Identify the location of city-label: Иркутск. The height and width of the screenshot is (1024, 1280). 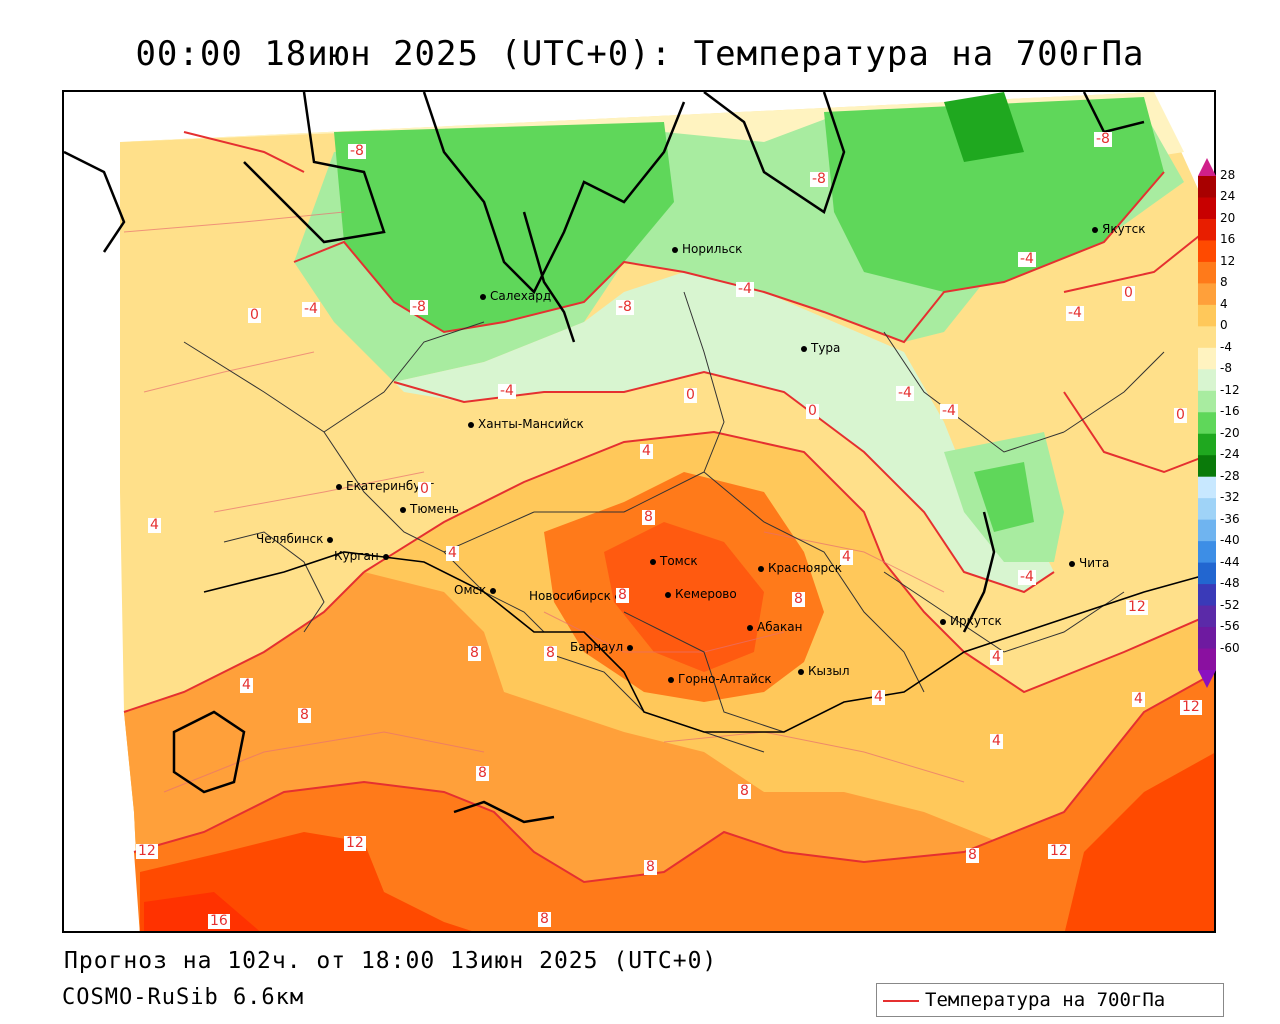
(976, 621).